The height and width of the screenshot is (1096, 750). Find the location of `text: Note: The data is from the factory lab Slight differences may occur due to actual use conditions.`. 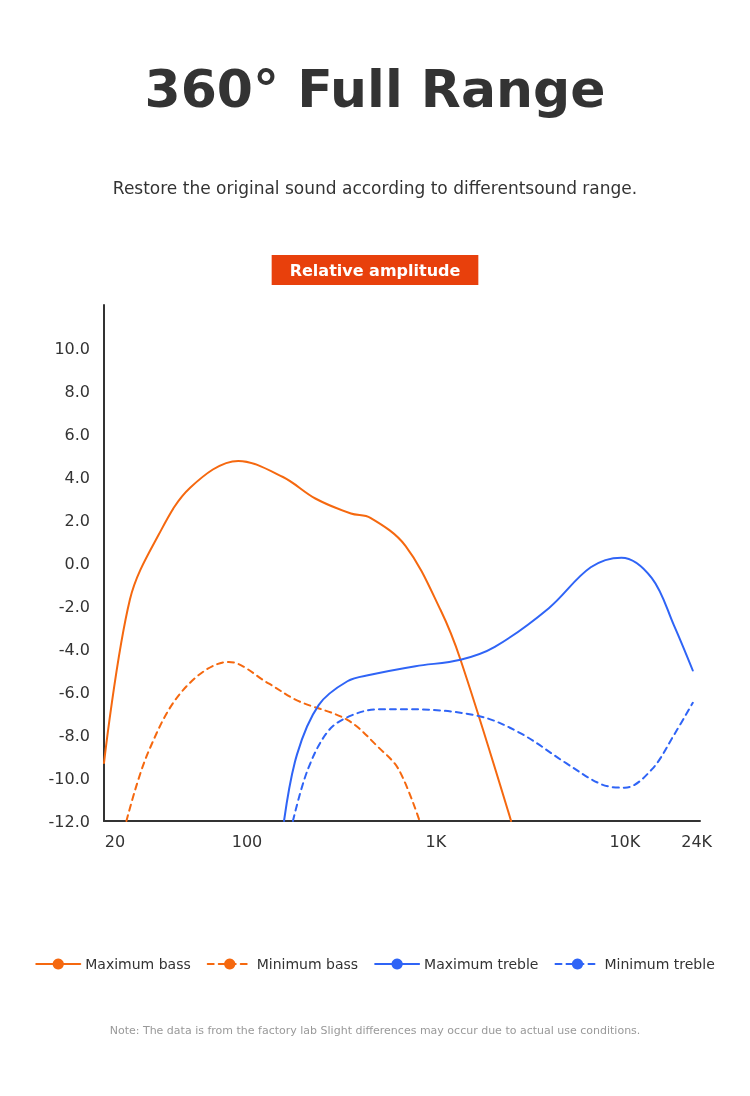

text: Note: The data is from the factory lab Slight differences may occur due to actual use conditions. is located at coordinates (375, 1030).